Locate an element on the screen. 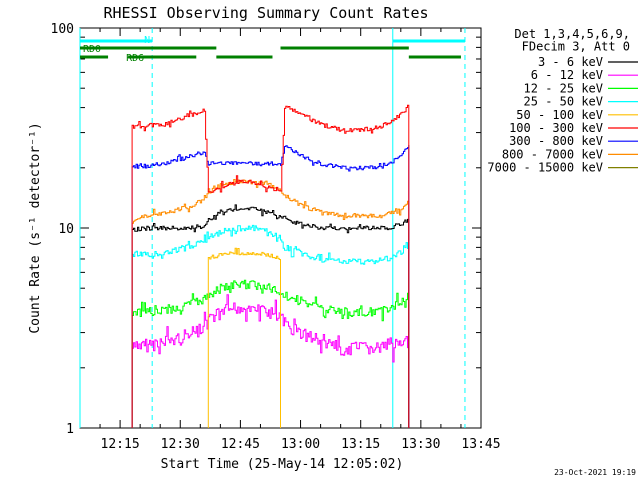 This screenshot has height=480, width=640. x-tick-label: 13:30 is located at coordinates (420, 444).